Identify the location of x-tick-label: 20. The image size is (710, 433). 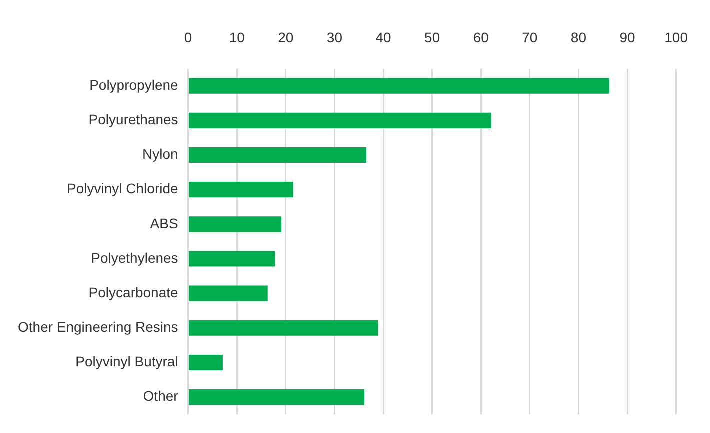
(286, 37).